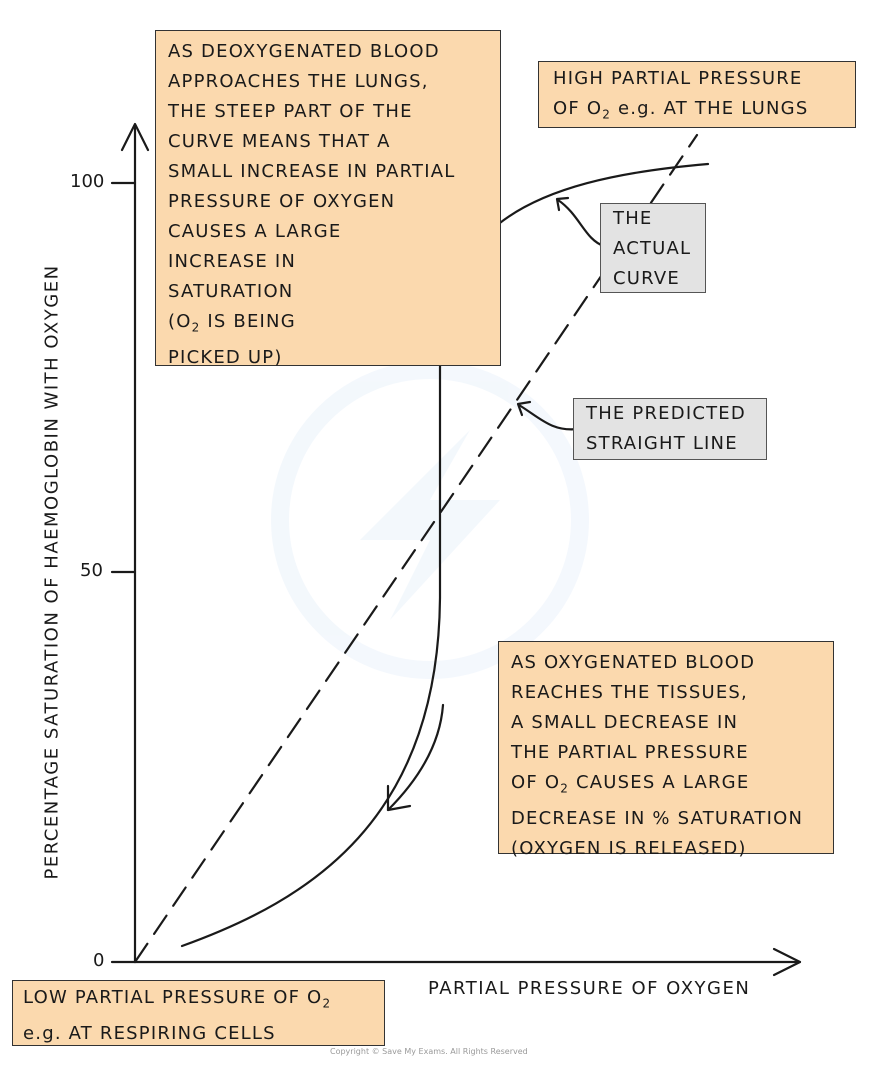  I want to click on box-line: REACHES THE TISSUES,, so click(629, 692).